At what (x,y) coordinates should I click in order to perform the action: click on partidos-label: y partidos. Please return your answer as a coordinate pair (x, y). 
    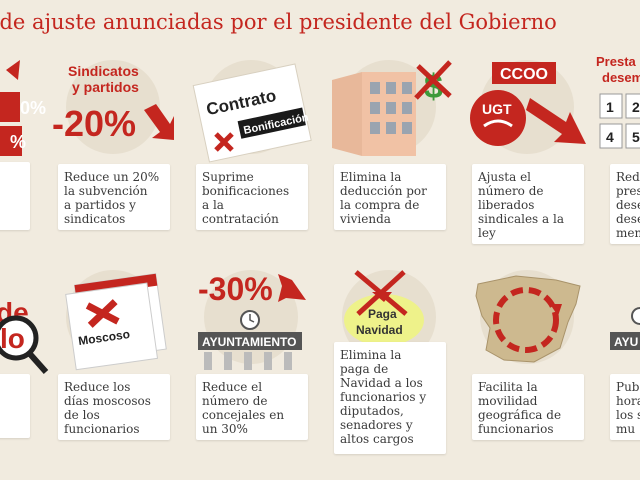
    Looking at the image, I should click on (105, 87).